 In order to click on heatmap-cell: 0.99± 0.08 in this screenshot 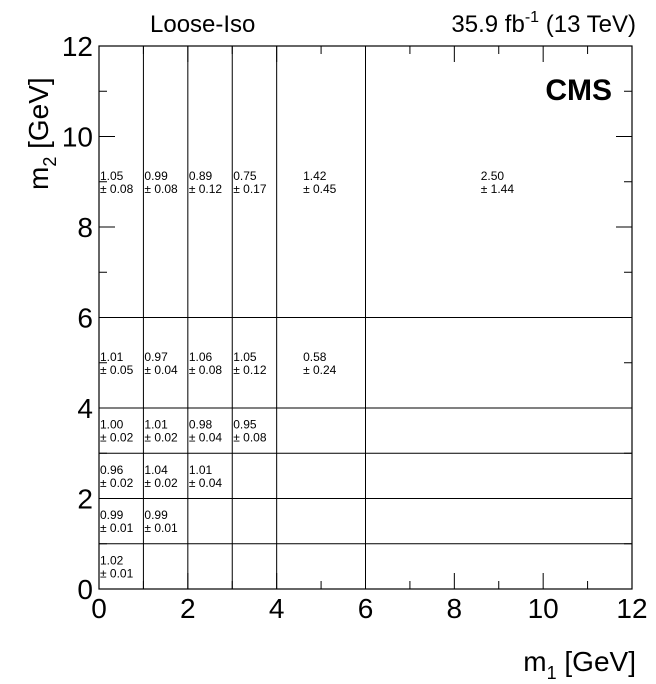, I will do `click(161, 182)`.